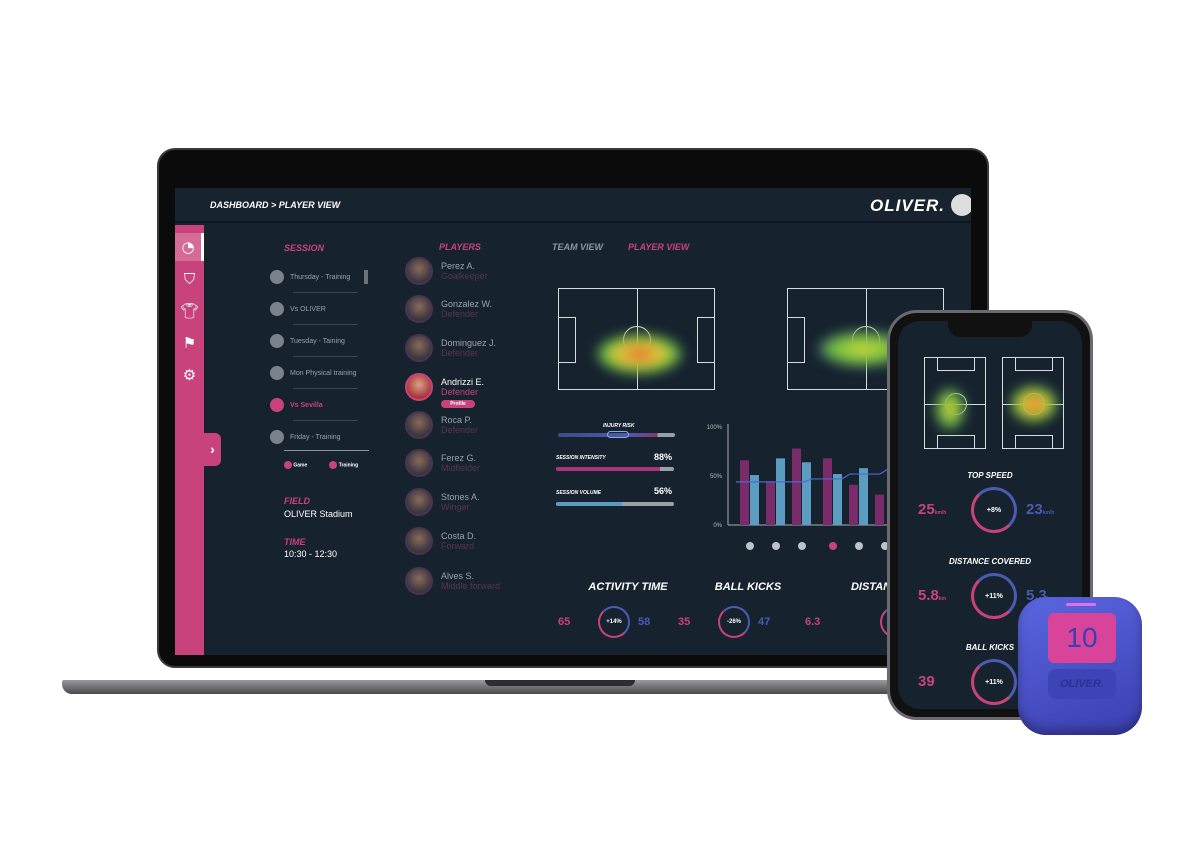  I want to click on y-tick-label: 0%, so click(717, 526).